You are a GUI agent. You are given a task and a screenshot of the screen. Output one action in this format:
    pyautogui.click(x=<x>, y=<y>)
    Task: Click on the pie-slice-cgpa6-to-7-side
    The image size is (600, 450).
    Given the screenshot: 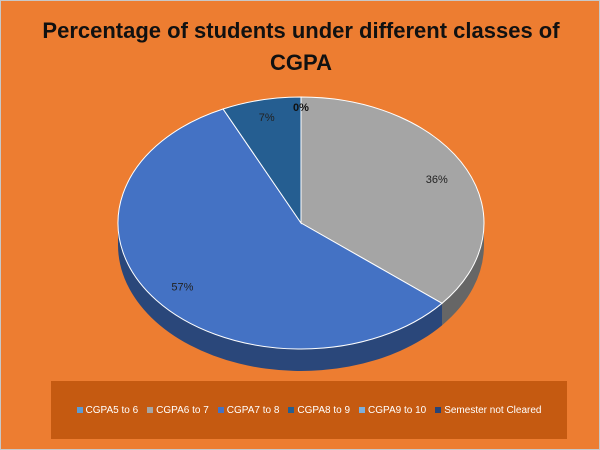 What is the action you would take?
    pyautogui.click(x=463, y=274)
    